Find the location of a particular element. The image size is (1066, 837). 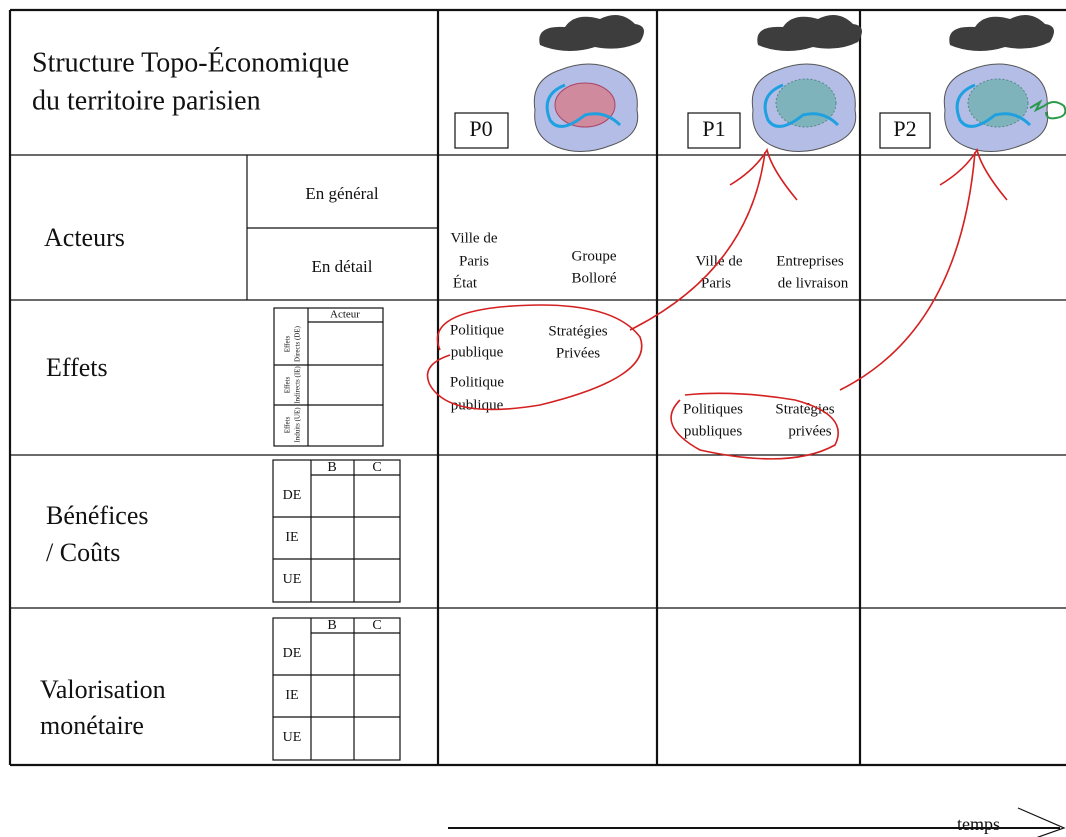

axis-label: temps is located at coordinates (978, 824).